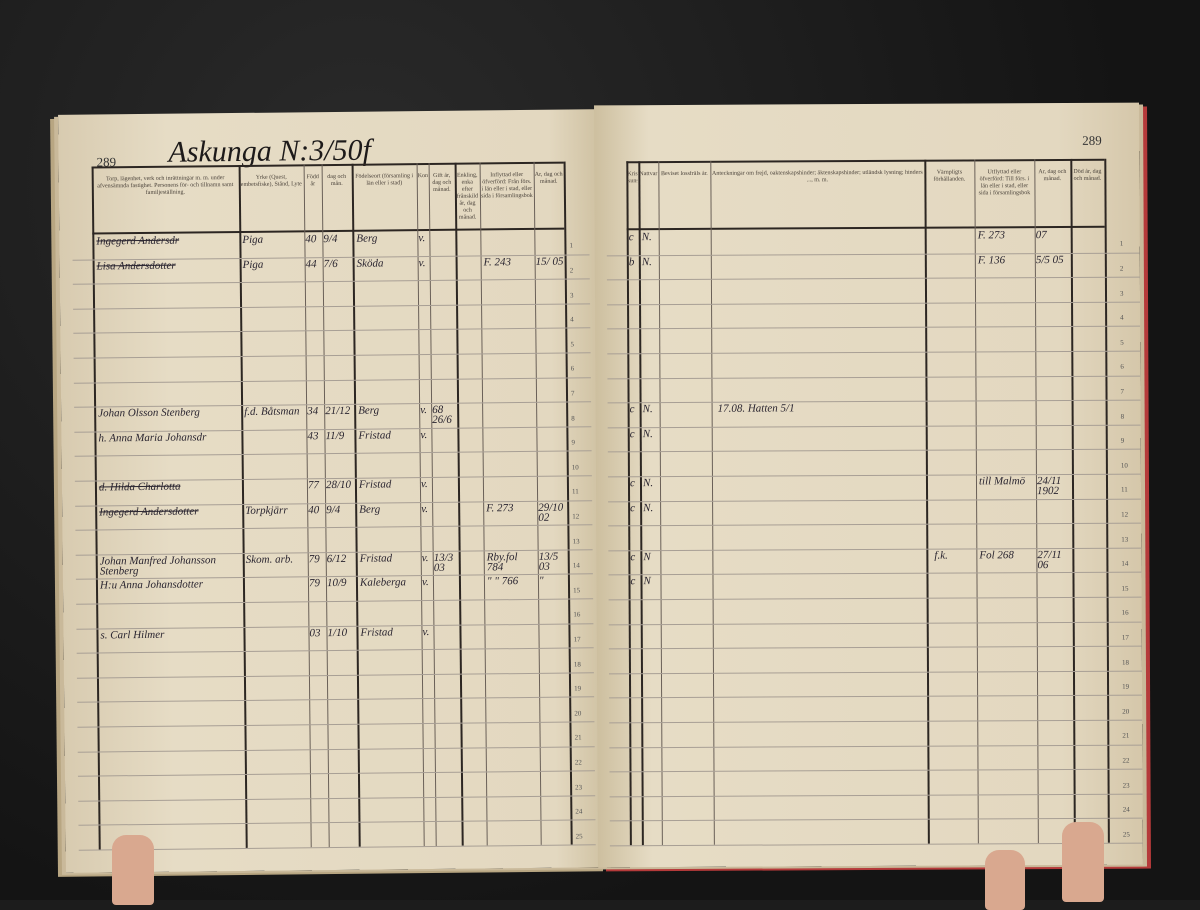  Describe the element at coordinates (333, 509) in the screenshot. I see `entry-day: 9/4` at that location.